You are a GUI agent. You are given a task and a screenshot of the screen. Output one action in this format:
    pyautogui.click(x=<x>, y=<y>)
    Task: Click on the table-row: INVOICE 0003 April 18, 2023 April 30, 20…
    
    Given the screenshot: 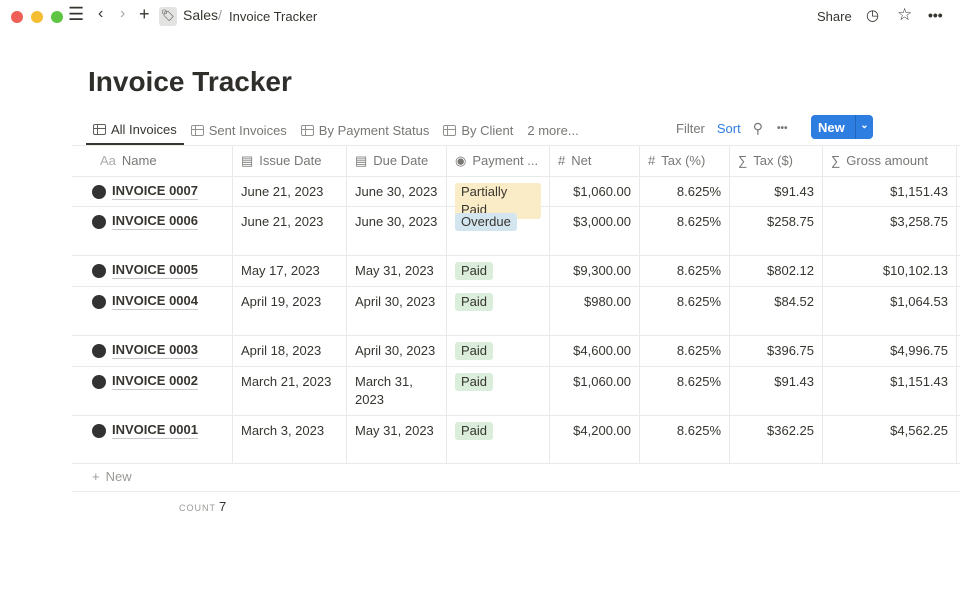 What is the action you would take?
    pyautogui.click(x=516, y=351)
    